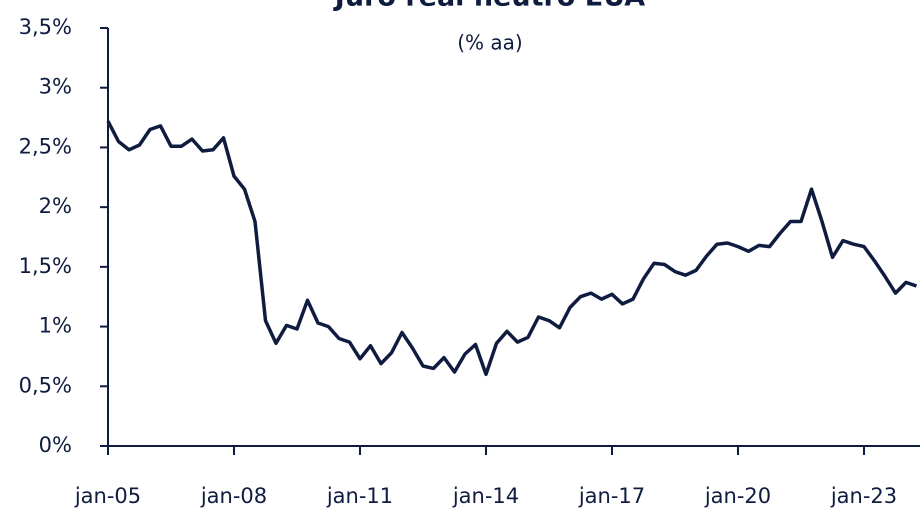  Describe the element at coordinates (55, 87) in the screenshot. I see `y-tick-label: 3%` at that location.